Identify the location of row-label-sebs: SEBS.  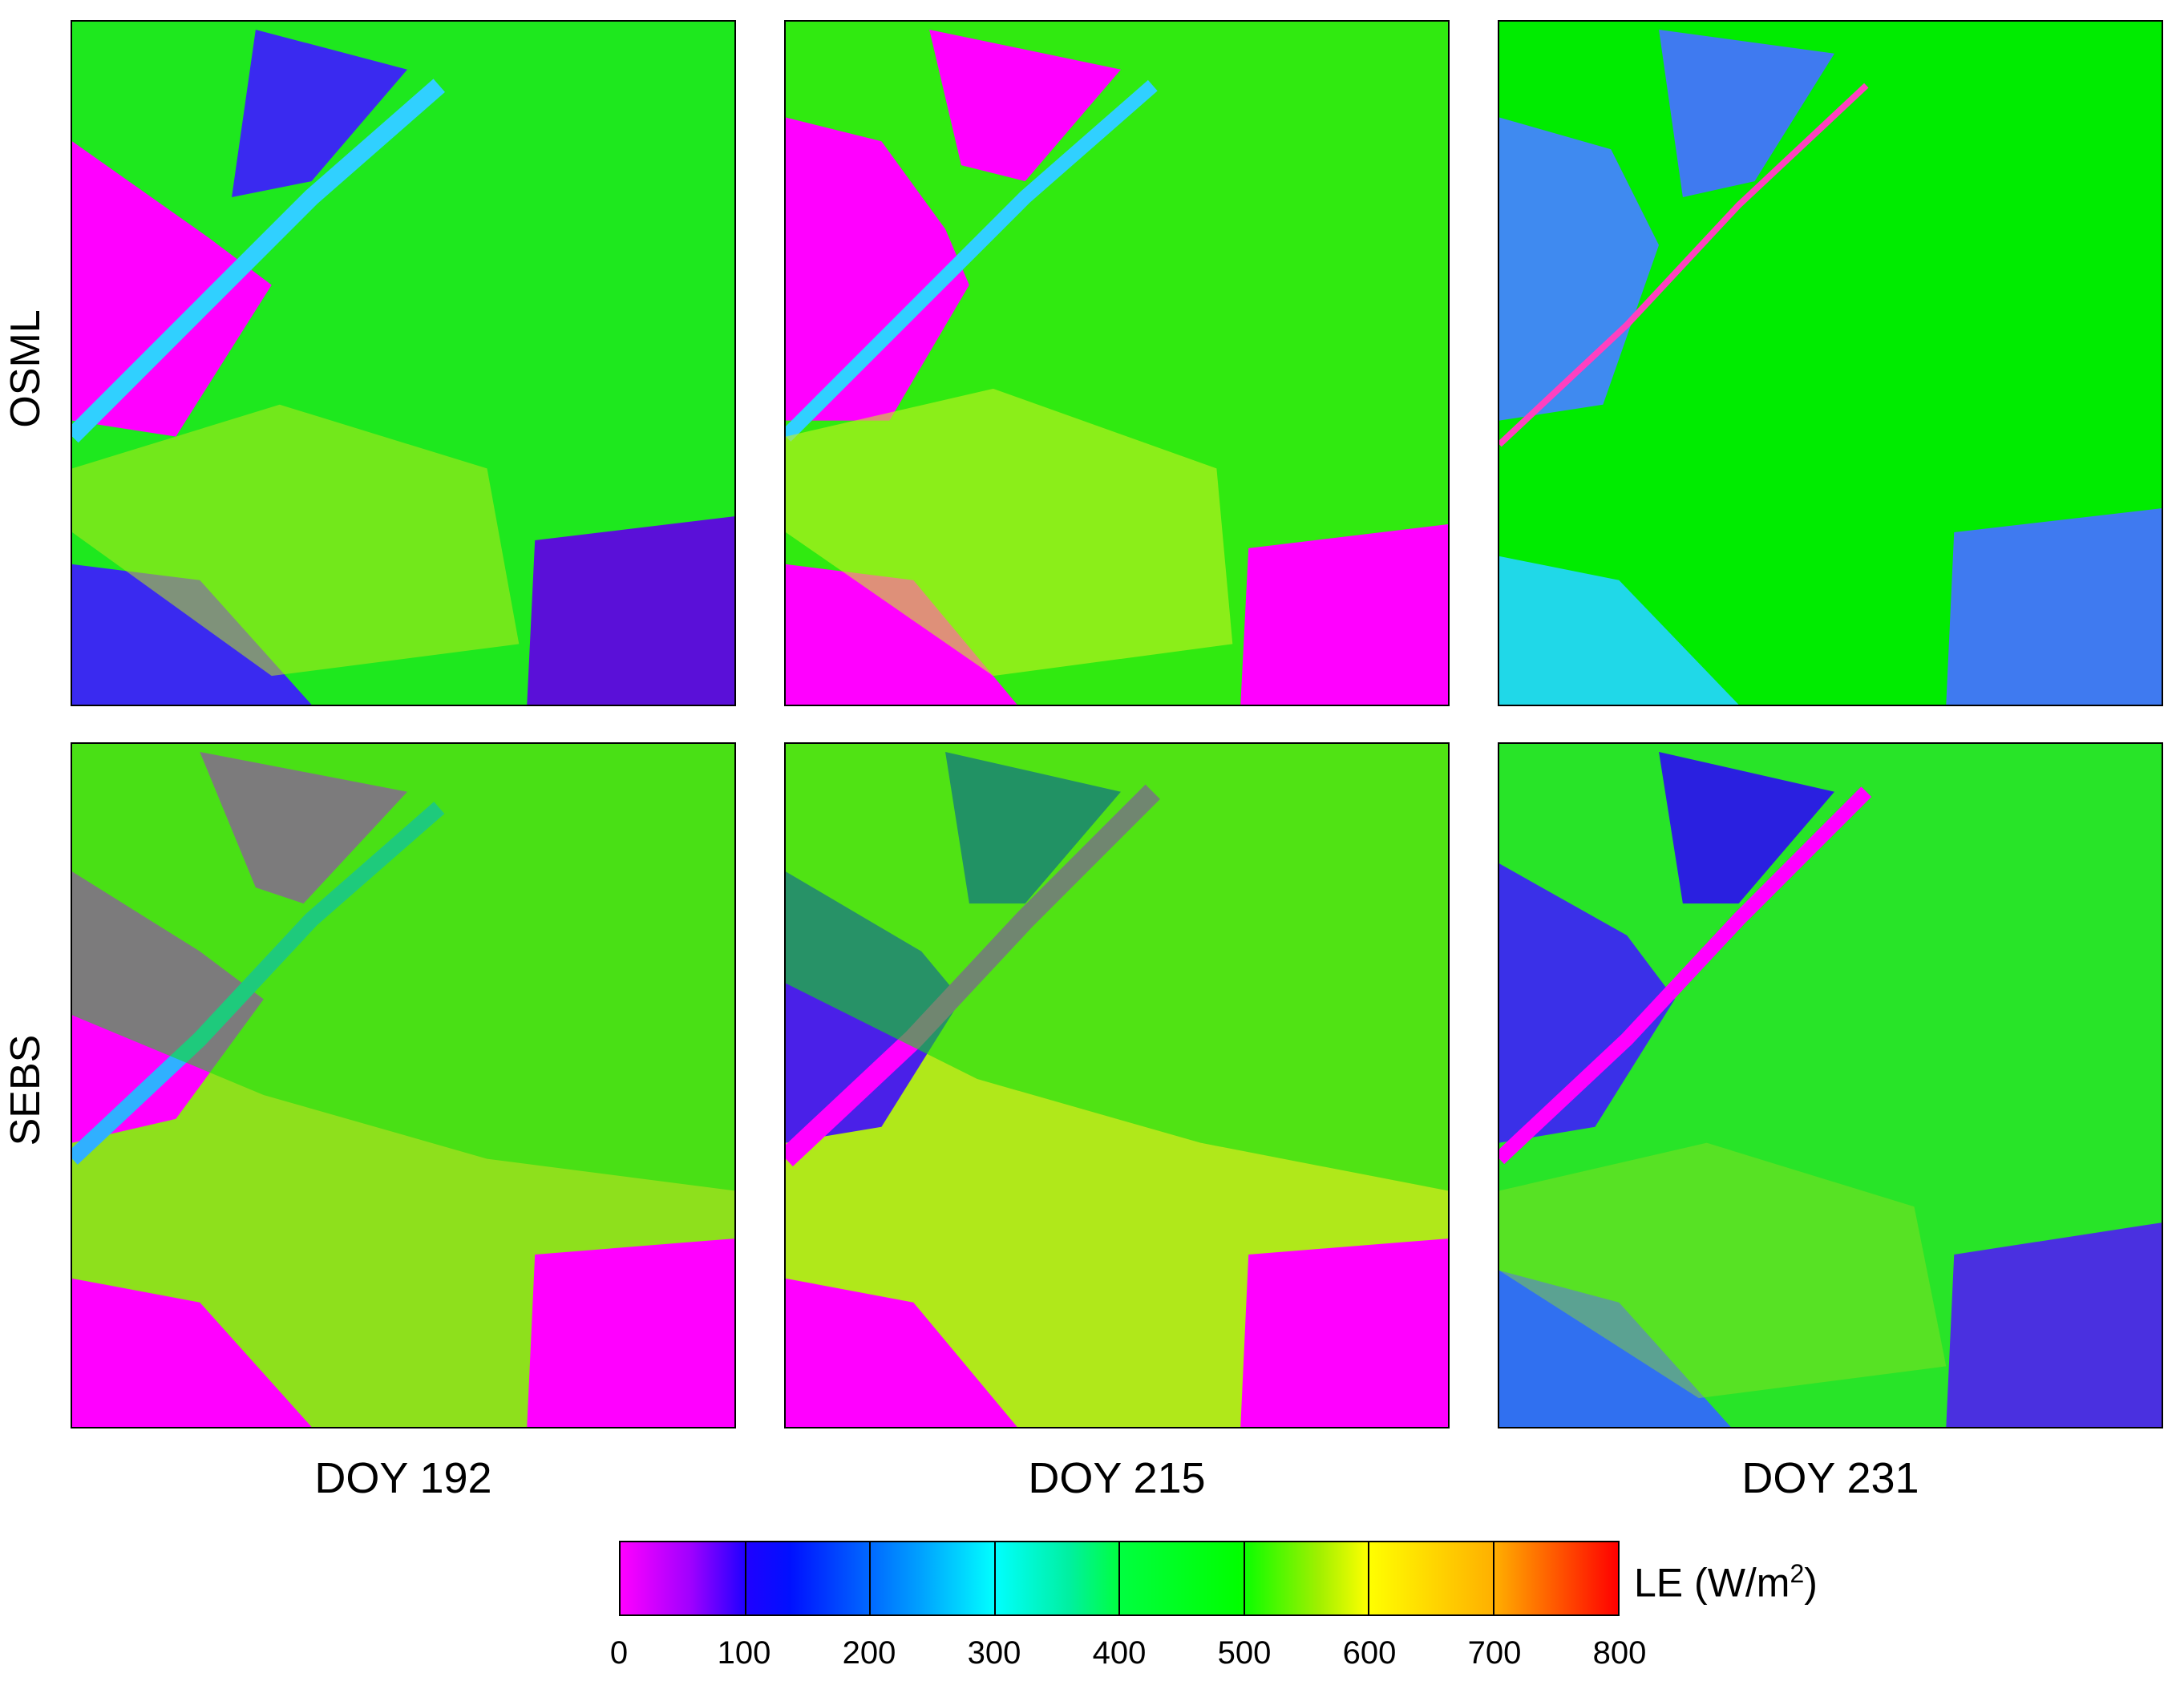
(25, 1090).